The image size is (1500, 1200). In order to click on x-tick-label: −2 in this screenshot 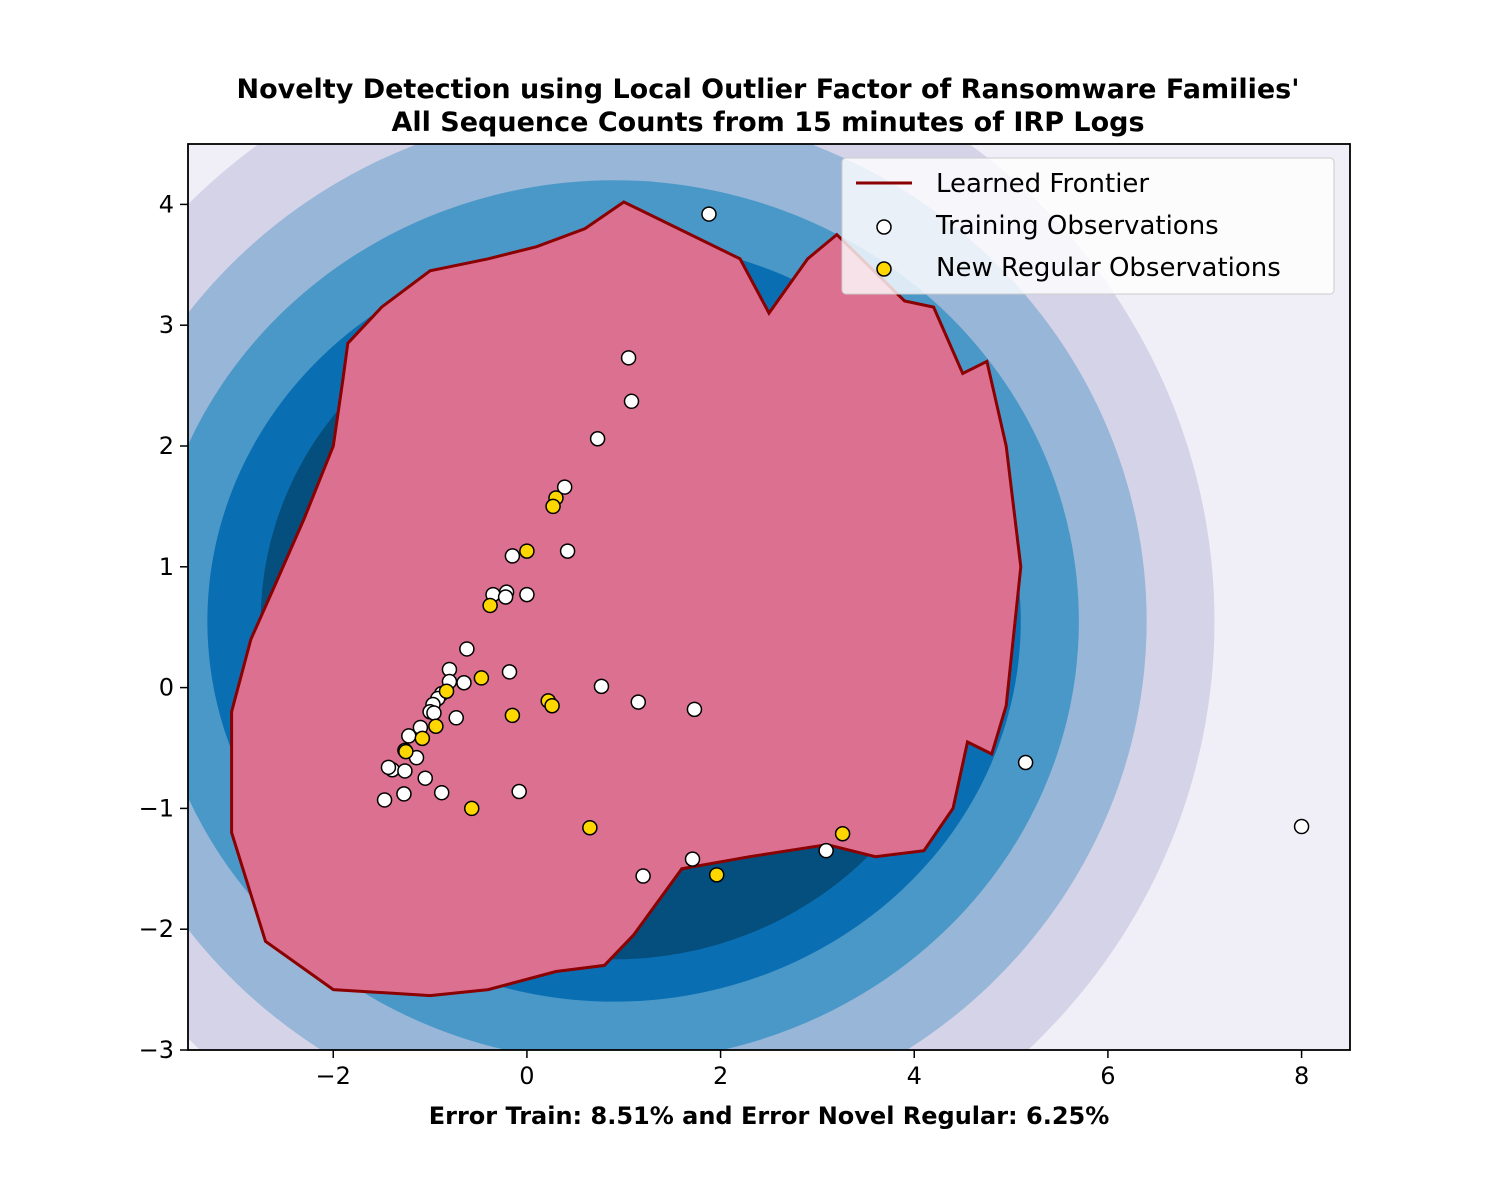, I will do `click(333, 1076)`.